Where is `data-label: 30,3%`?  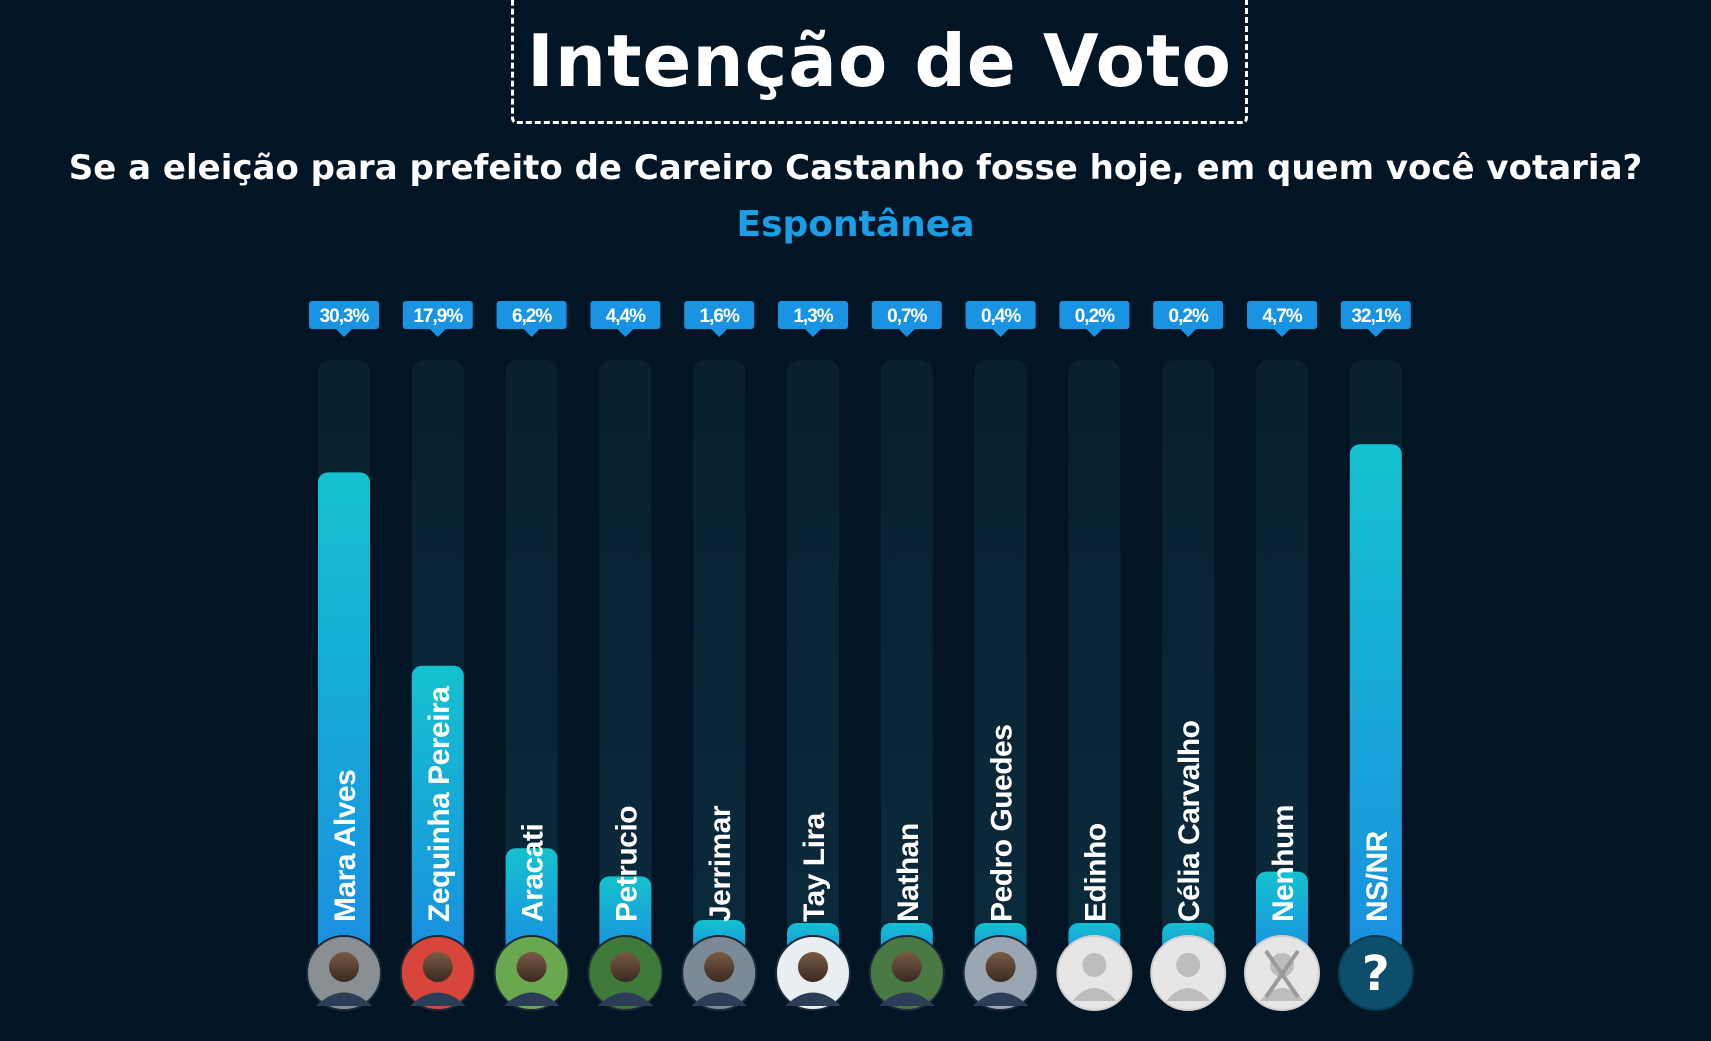 data-label: 30,3% is located at coordinates (344, 319).